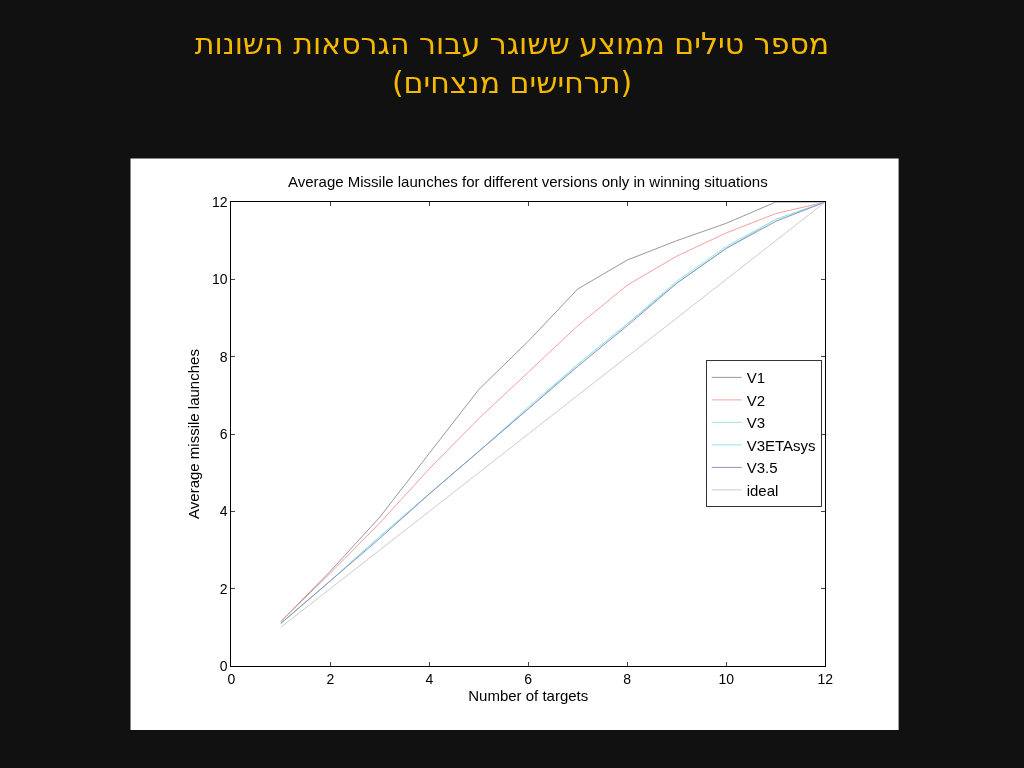 The image size is (1024, 768). Describe the element at coordinates (223, 588) in the screenshot. I see `y-tick-label: 2` at that location.